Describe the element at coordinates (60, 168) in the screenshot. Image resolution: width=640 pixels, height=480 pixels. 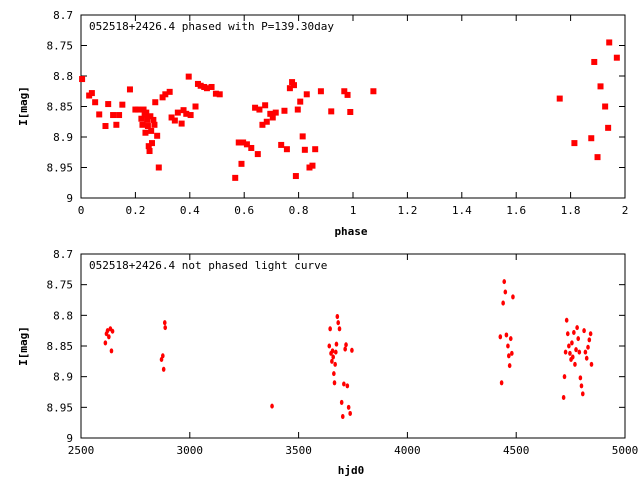
I see `phased-y-tick-label: 8.95` at that location.